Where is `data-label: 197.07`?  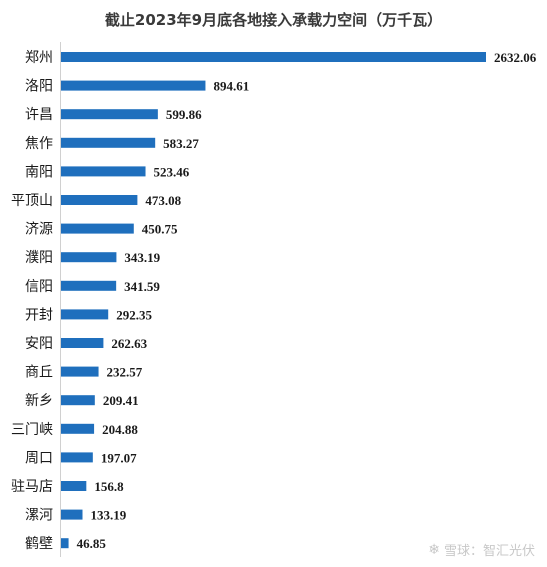
data-label: 197.07 is located at coordinates (119, 457).